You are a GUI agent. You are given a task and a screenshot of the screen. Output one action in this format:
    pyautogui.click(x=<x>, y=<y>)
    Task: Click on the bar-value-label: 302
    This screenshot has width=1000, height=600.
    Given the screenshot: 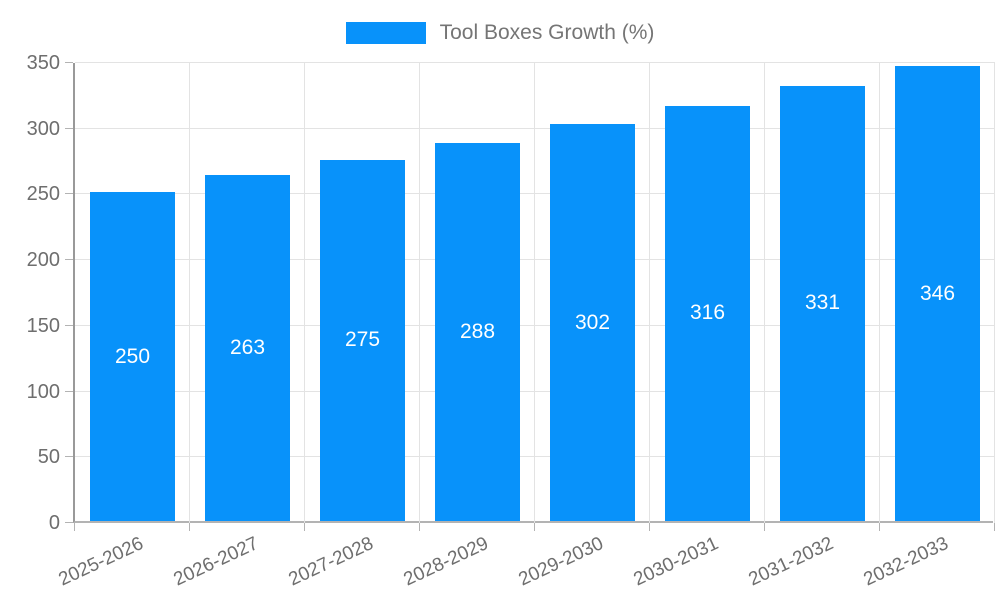 What is the action you would take?
    pyautogui.click(x=592, y=322)
    